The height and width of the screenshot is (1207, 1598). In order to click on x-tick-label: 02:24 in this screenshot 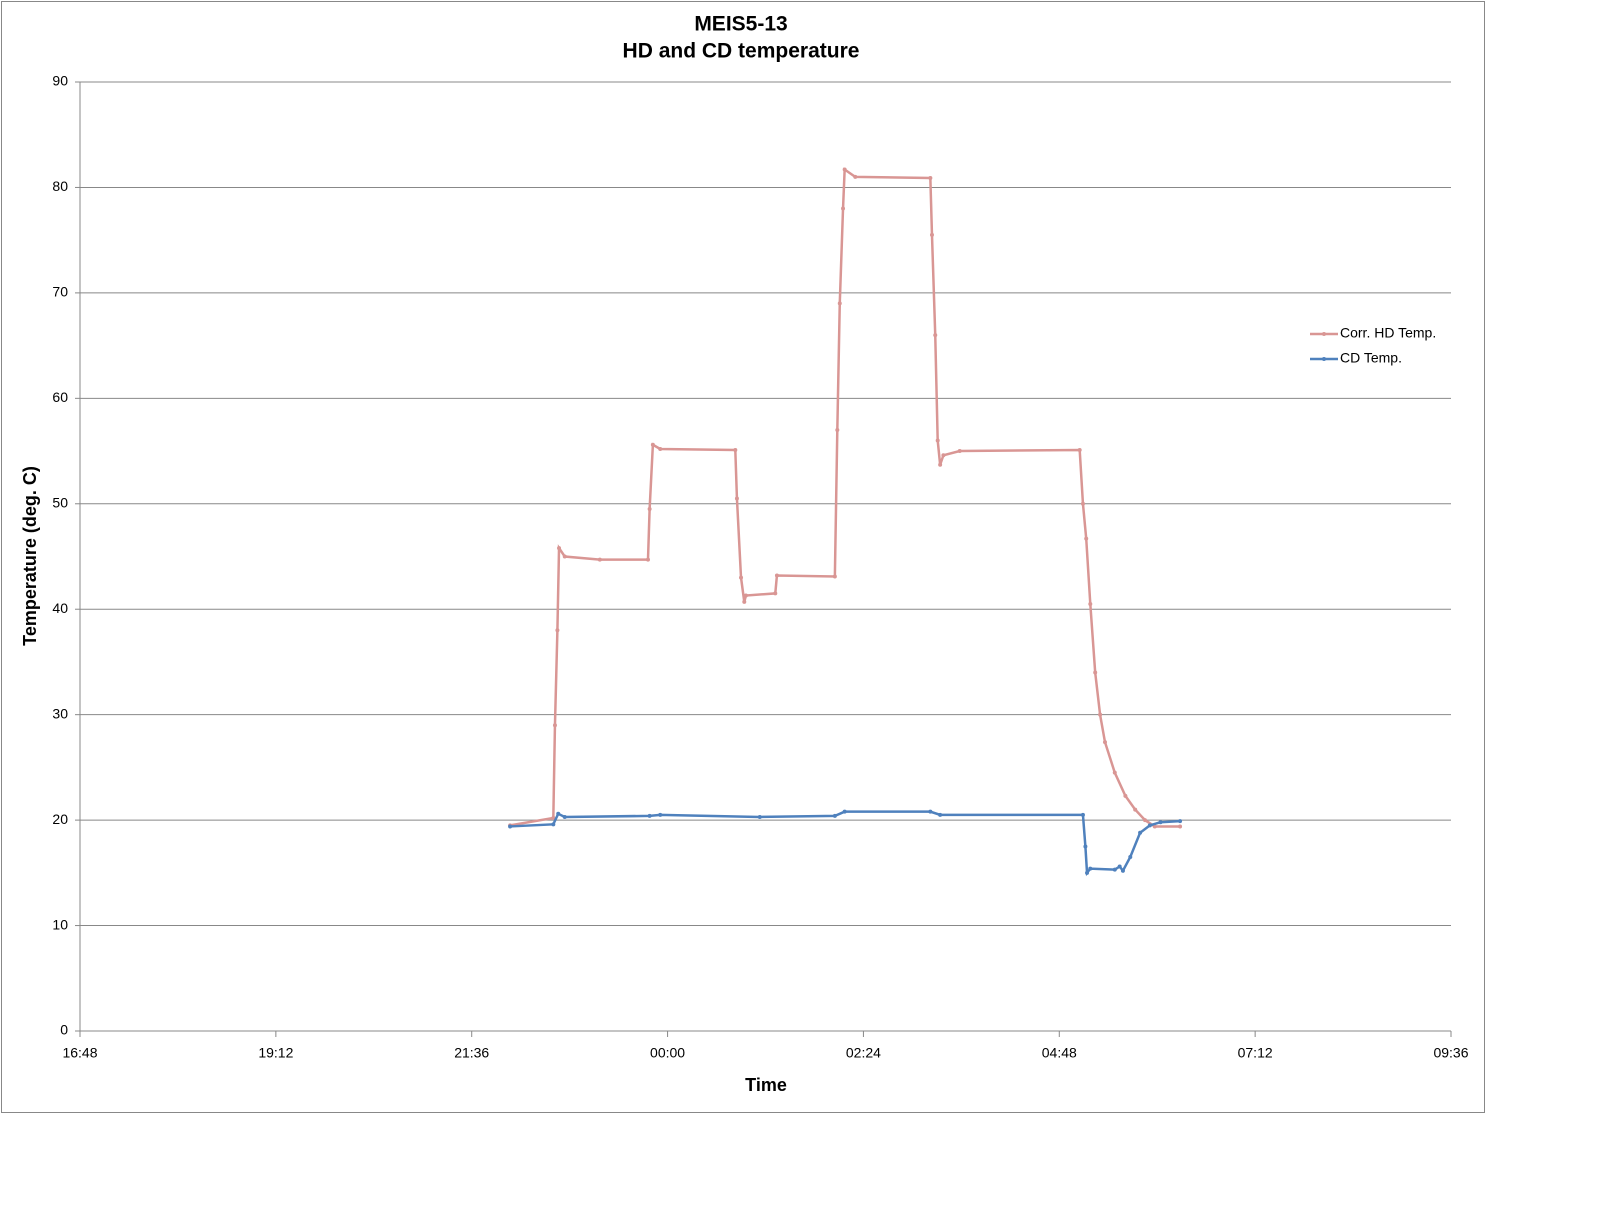, I will do `click(863, 1053)`.